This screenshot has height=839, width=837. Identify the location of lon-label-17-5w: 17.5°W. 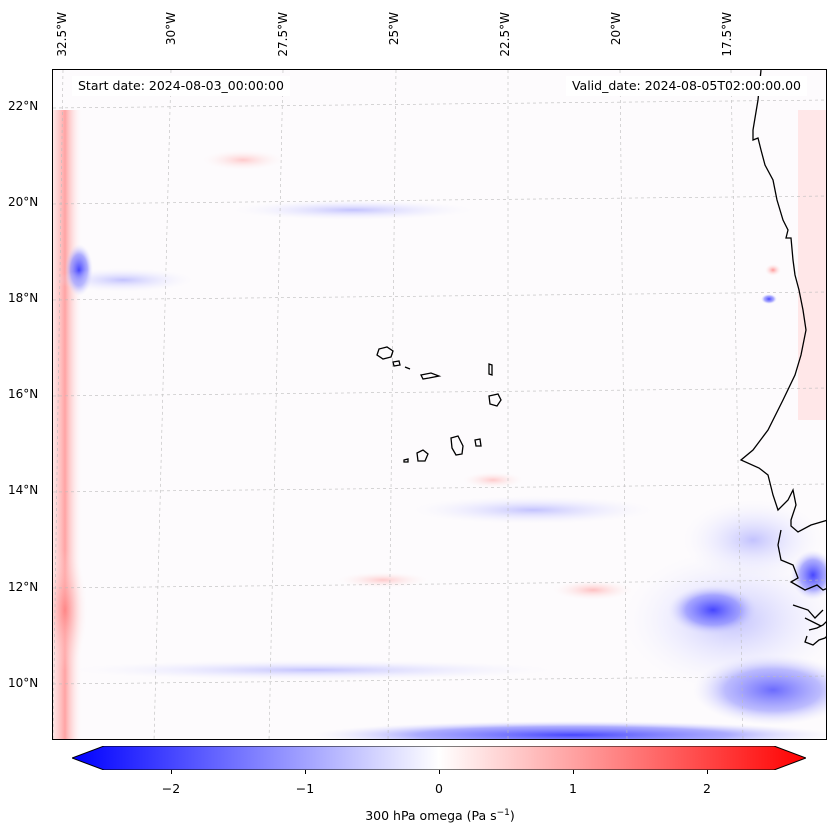
(727, 34).